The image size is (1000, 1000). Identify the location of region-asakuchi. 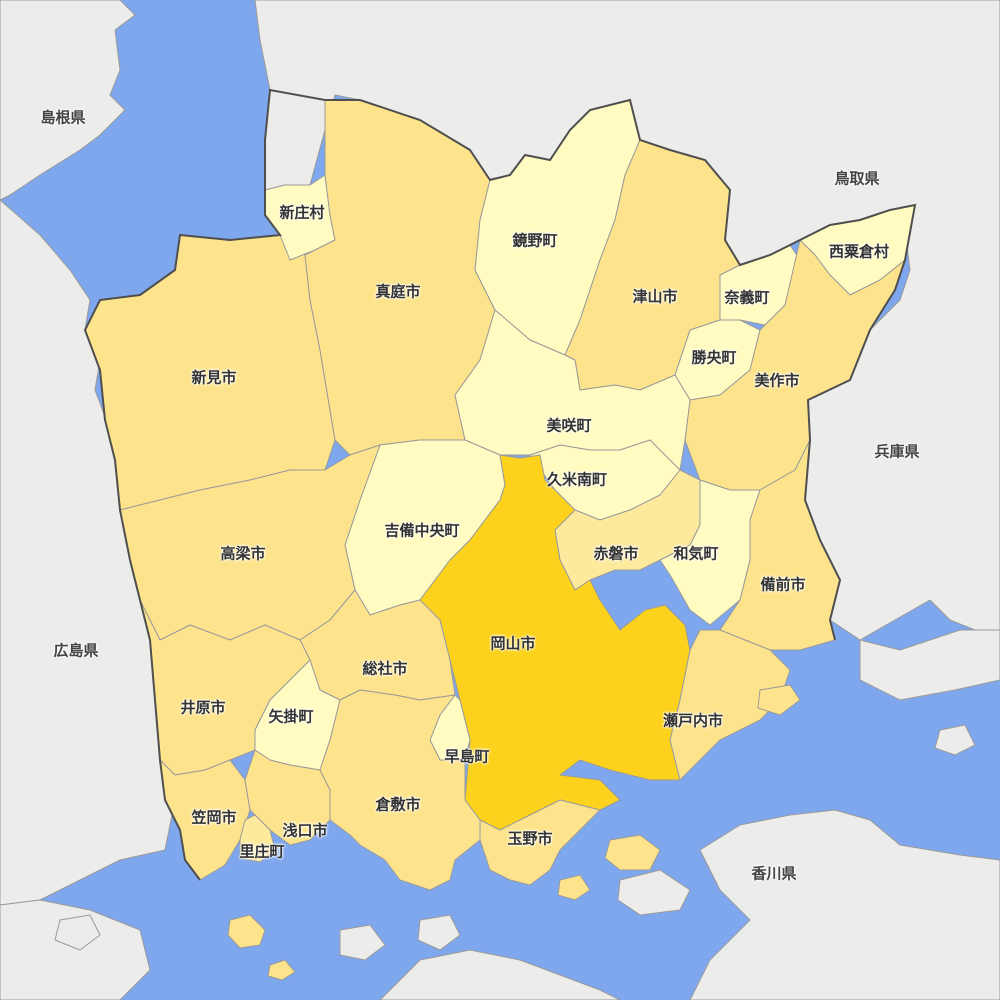
(287, 797).